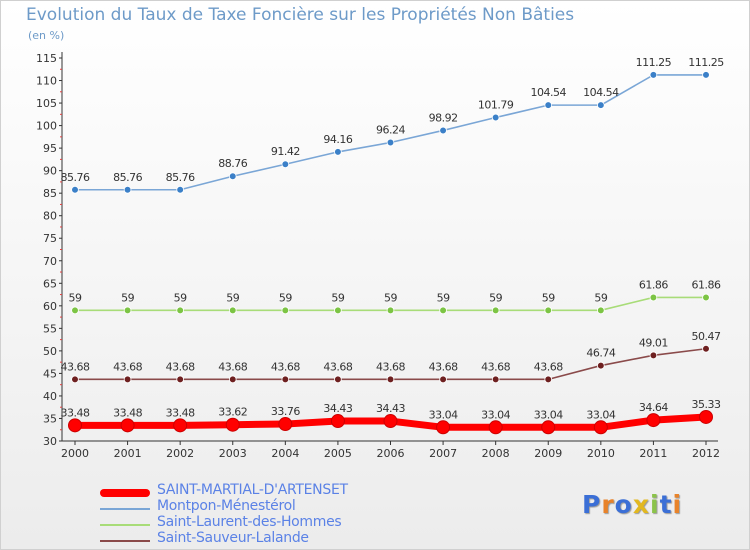 This screenshot has width=750, height=550. Describe the element at coordinates (252, 490) in the screenshot. I see `legend-label: SAINT-MARTIAL-D'ARTENSET` at that location.